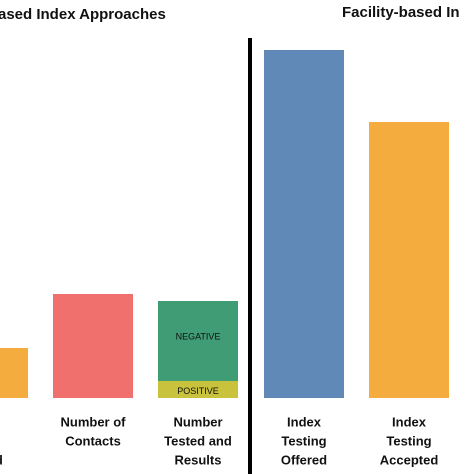  Describe the element at coordinates (198, 459) in the screenshot. I see `x-tick-label: Results` at that location.